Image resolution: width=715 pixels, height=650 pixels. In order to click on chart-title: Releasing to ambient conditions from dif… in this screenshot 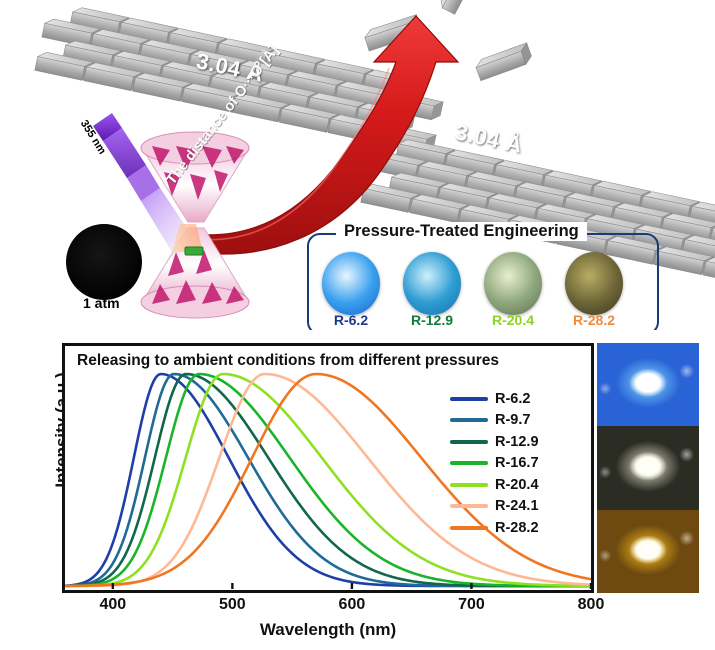, I will do `click(288, 360)`.